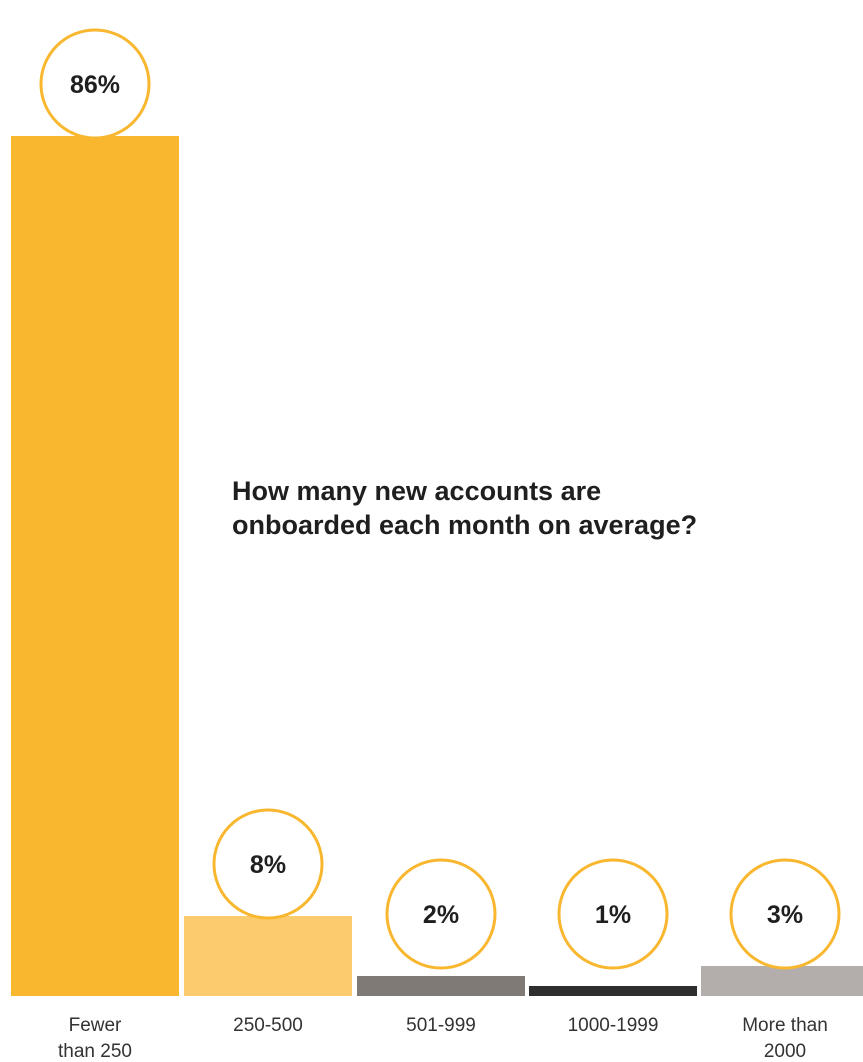 The image size is (863, 1062). Describe the element at coordinates (268, 1025) in the screenshot. I see `category-label-1: 250-500` at that location.